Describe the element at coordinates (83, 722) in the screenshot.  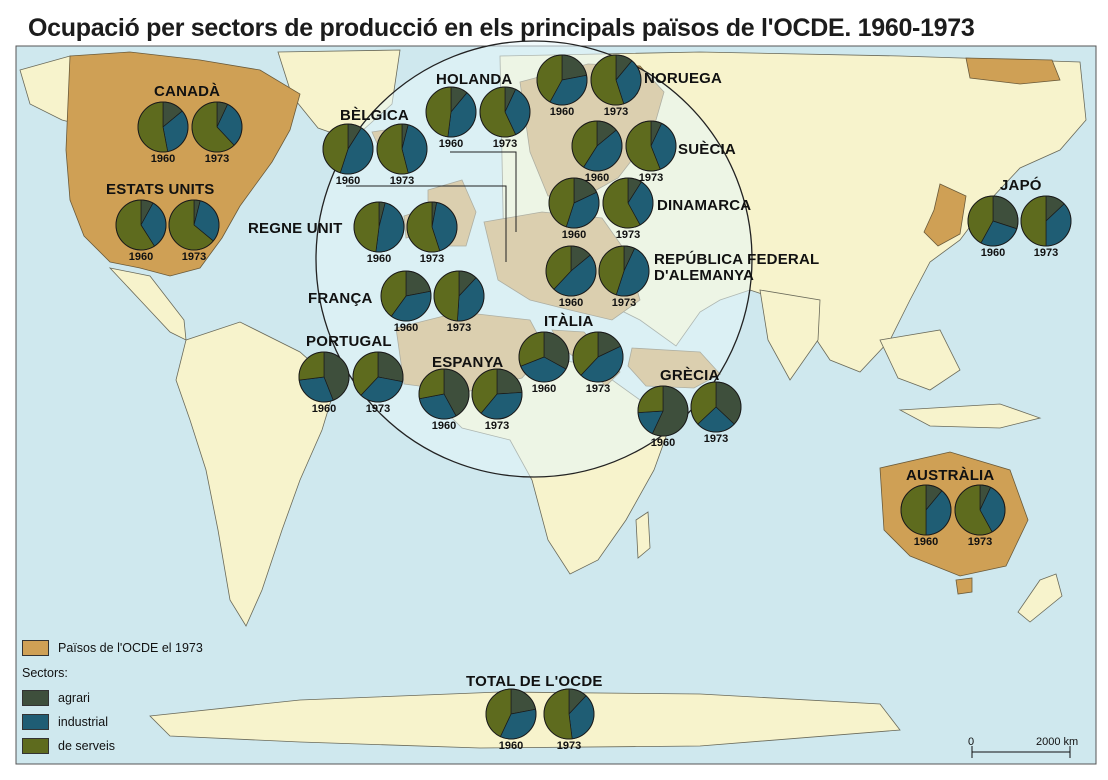
I see `legend-label-industrial: industrial` at that location.